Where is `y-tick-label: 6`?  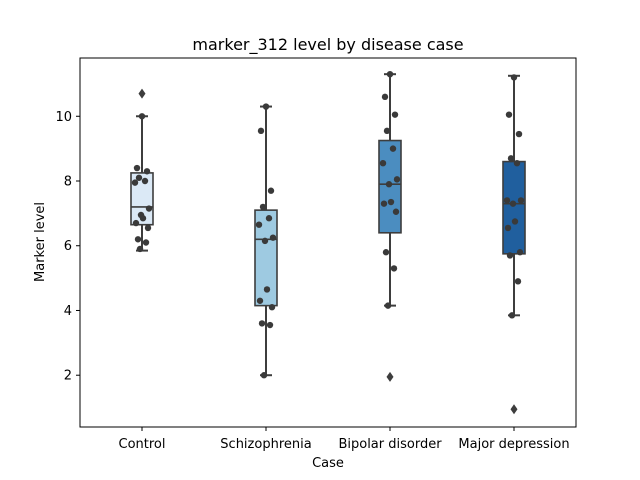 y-tick-label: 6 is located at coordinates (68, 246).